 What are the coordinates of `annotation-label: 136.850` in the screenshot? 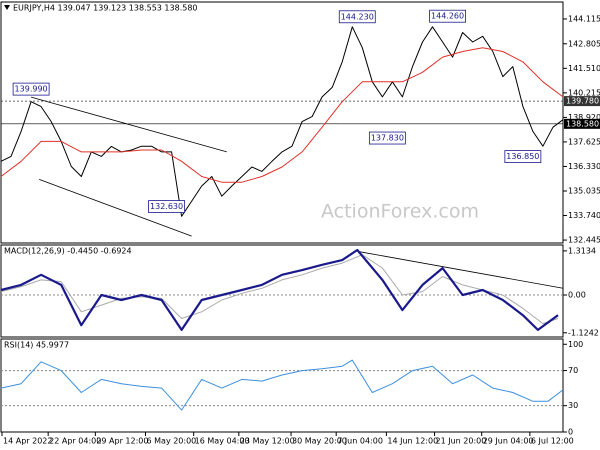 It's located at (522, 156).